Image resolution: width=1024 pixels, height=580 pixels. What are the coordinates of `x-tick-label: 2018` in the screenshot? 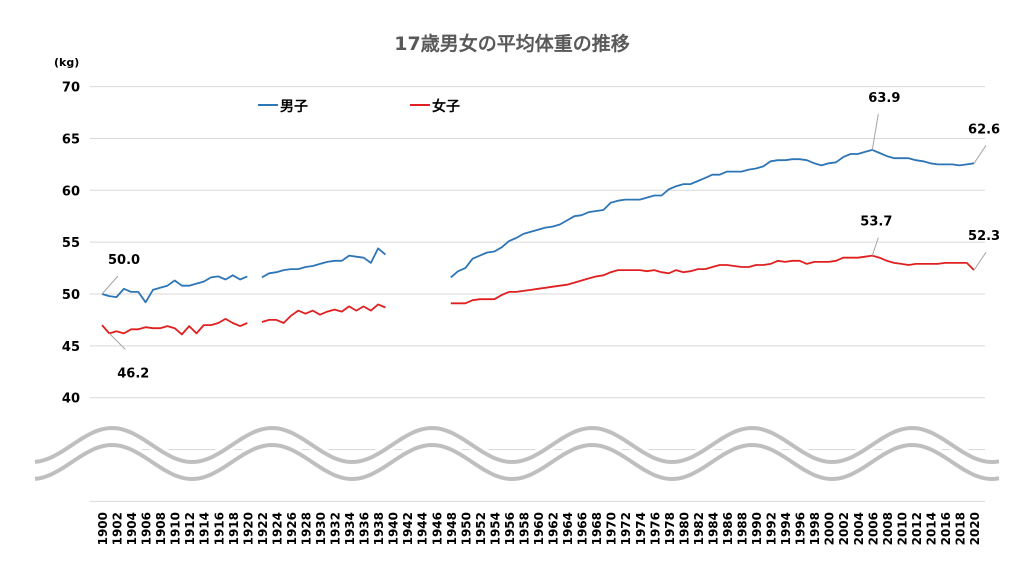 It's located at (961, 528).